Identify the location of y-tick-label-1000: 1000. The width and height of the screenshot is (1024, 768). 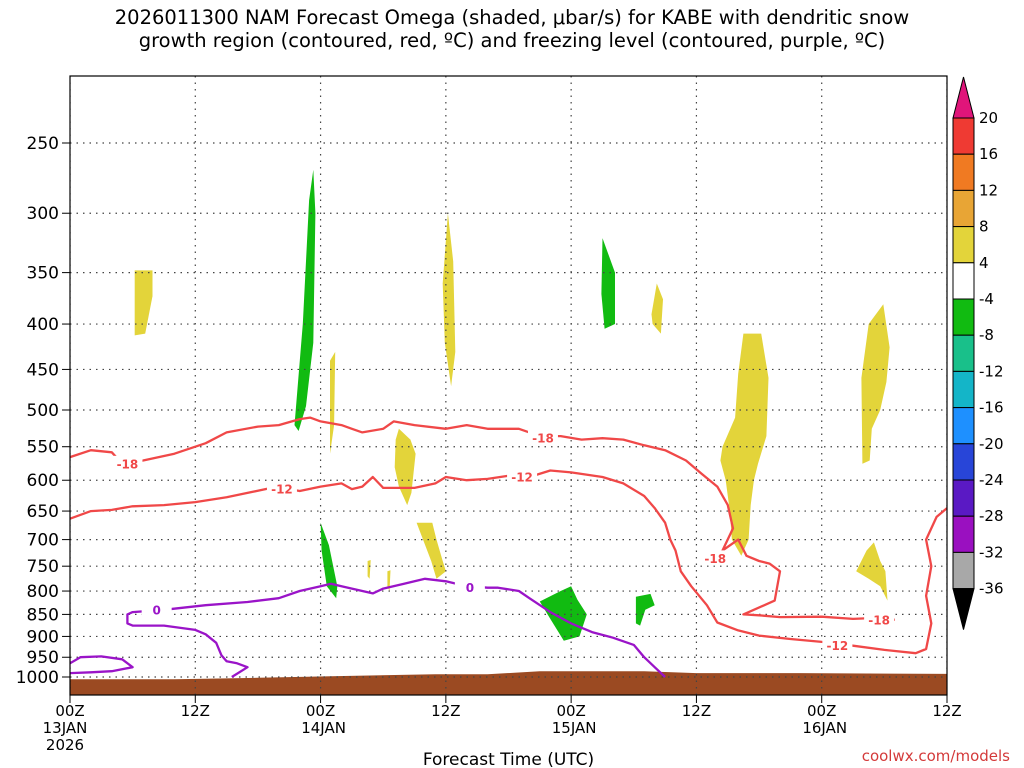
(37, 678).